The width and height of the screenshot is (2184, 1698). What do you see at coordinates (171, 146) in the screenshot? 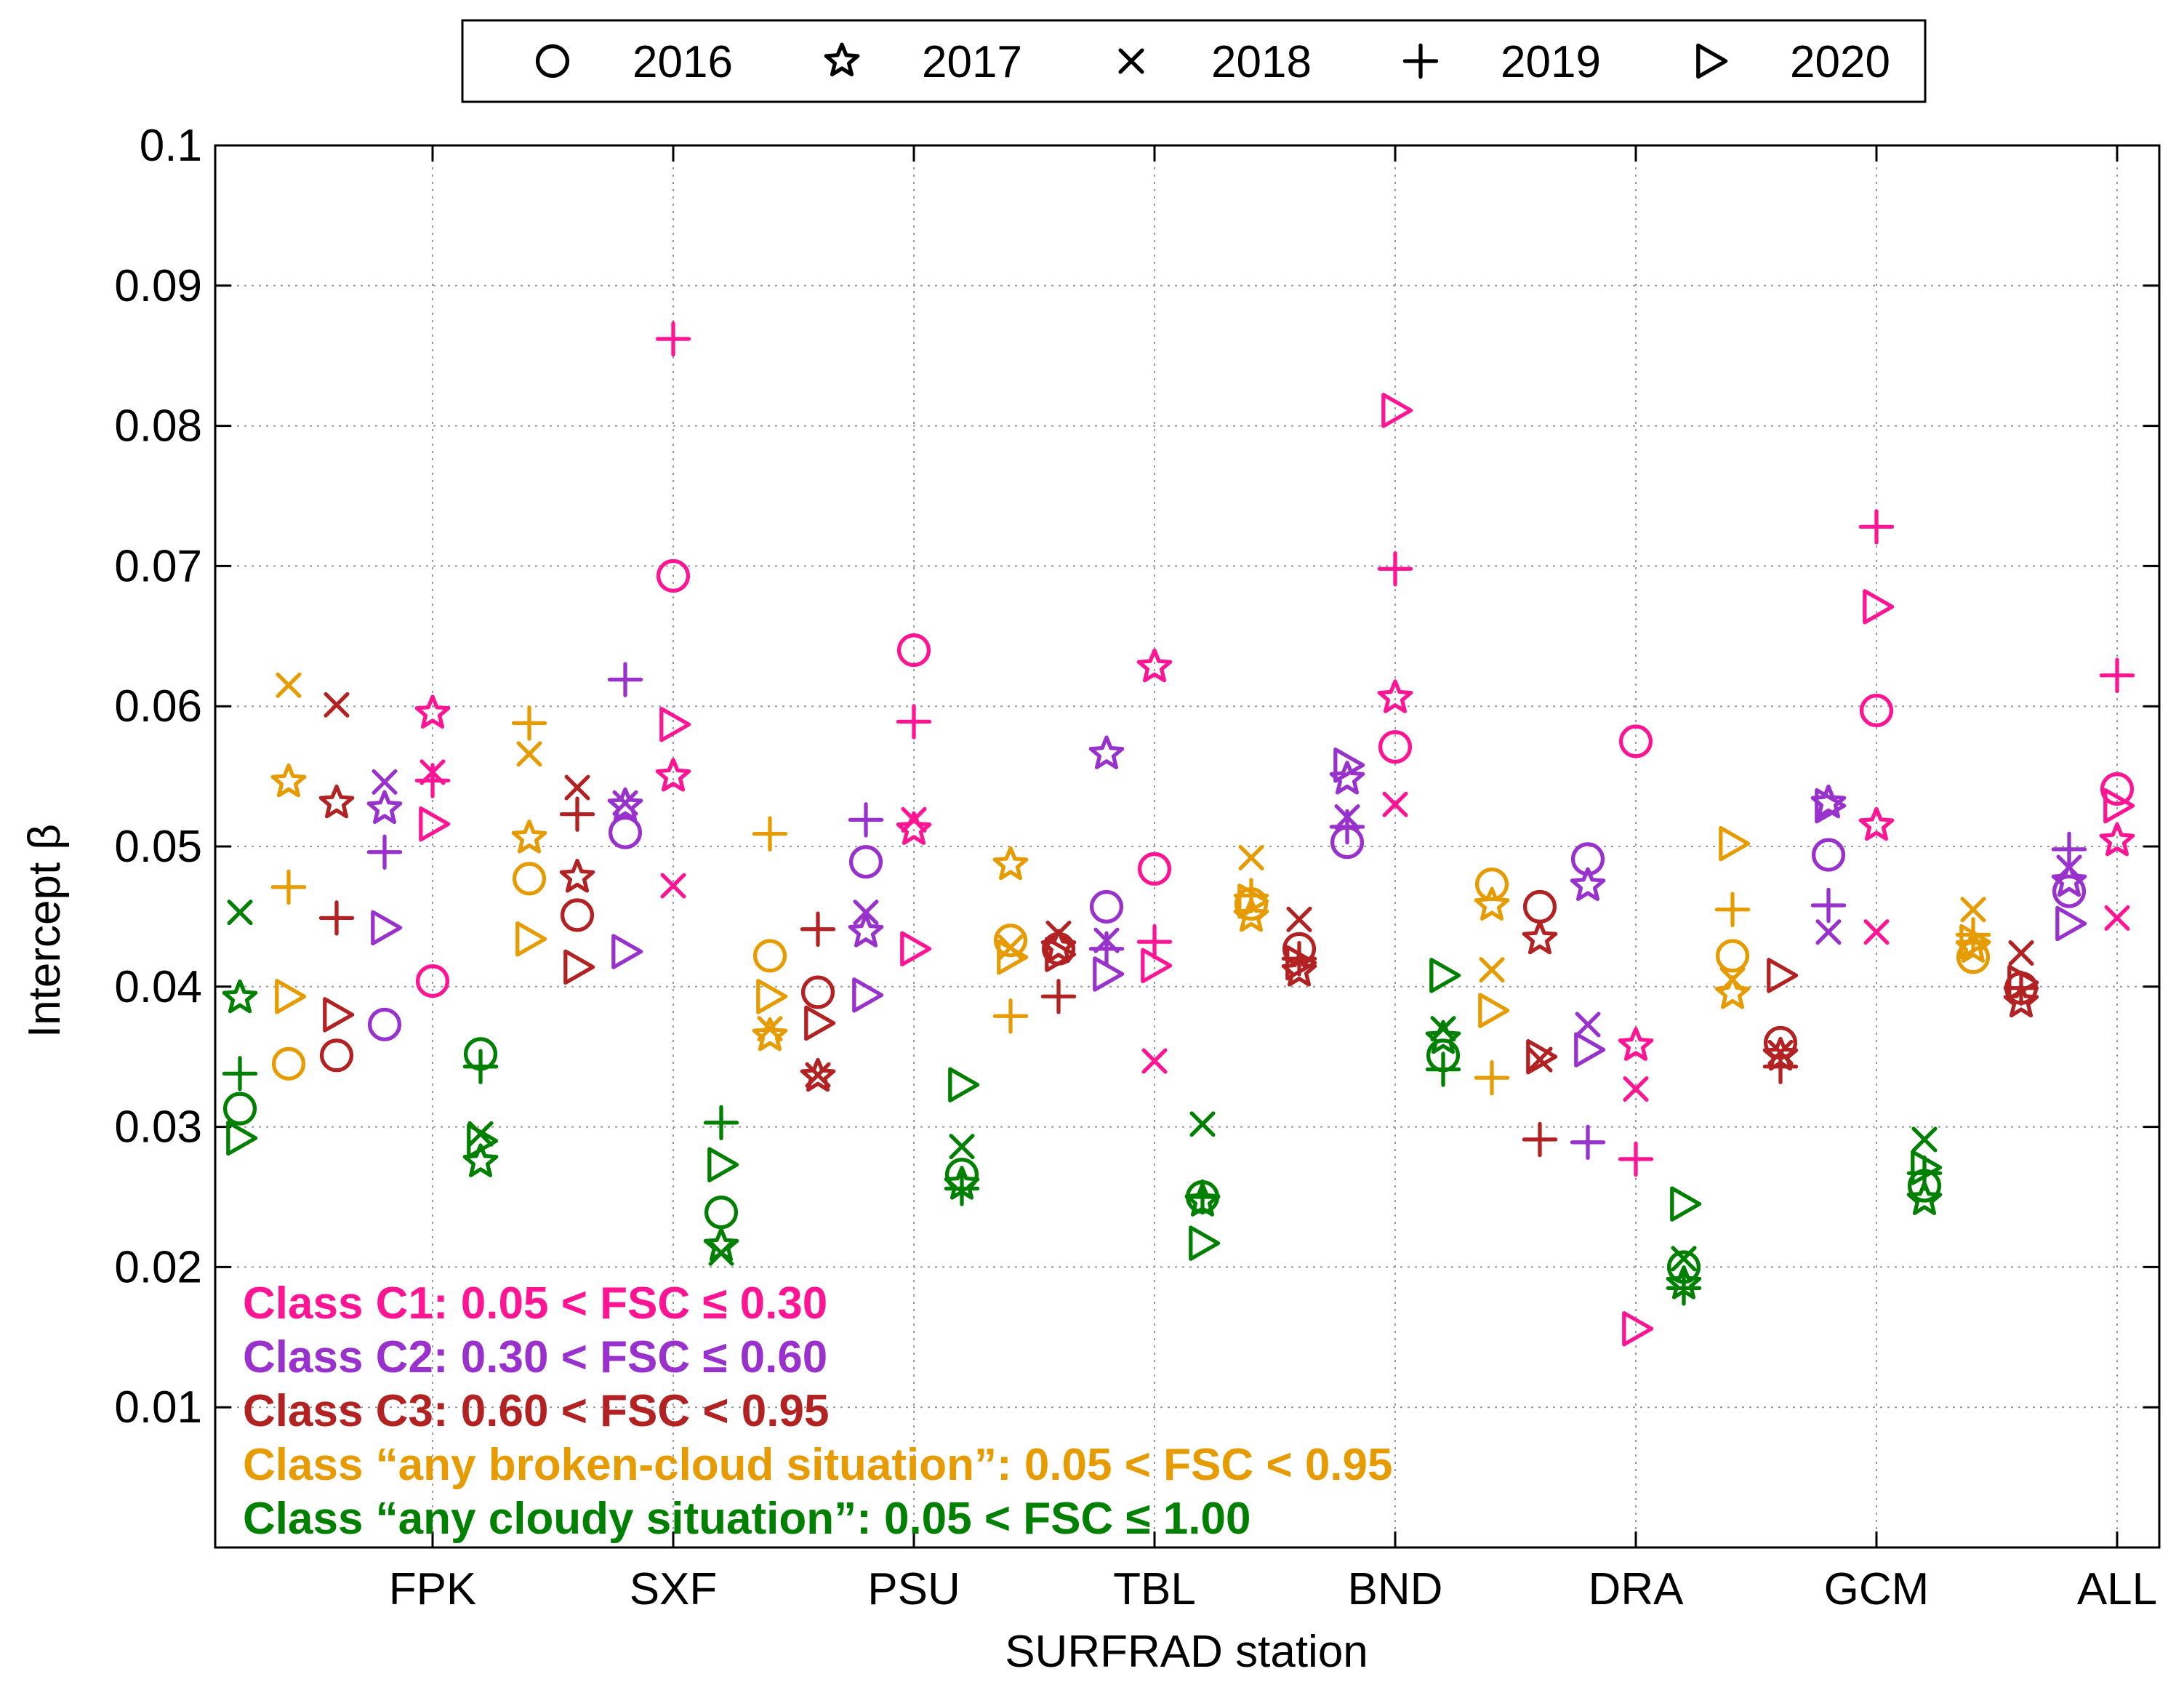
I see `y-tick-label: 0.1` at bounding box center [171, 146].